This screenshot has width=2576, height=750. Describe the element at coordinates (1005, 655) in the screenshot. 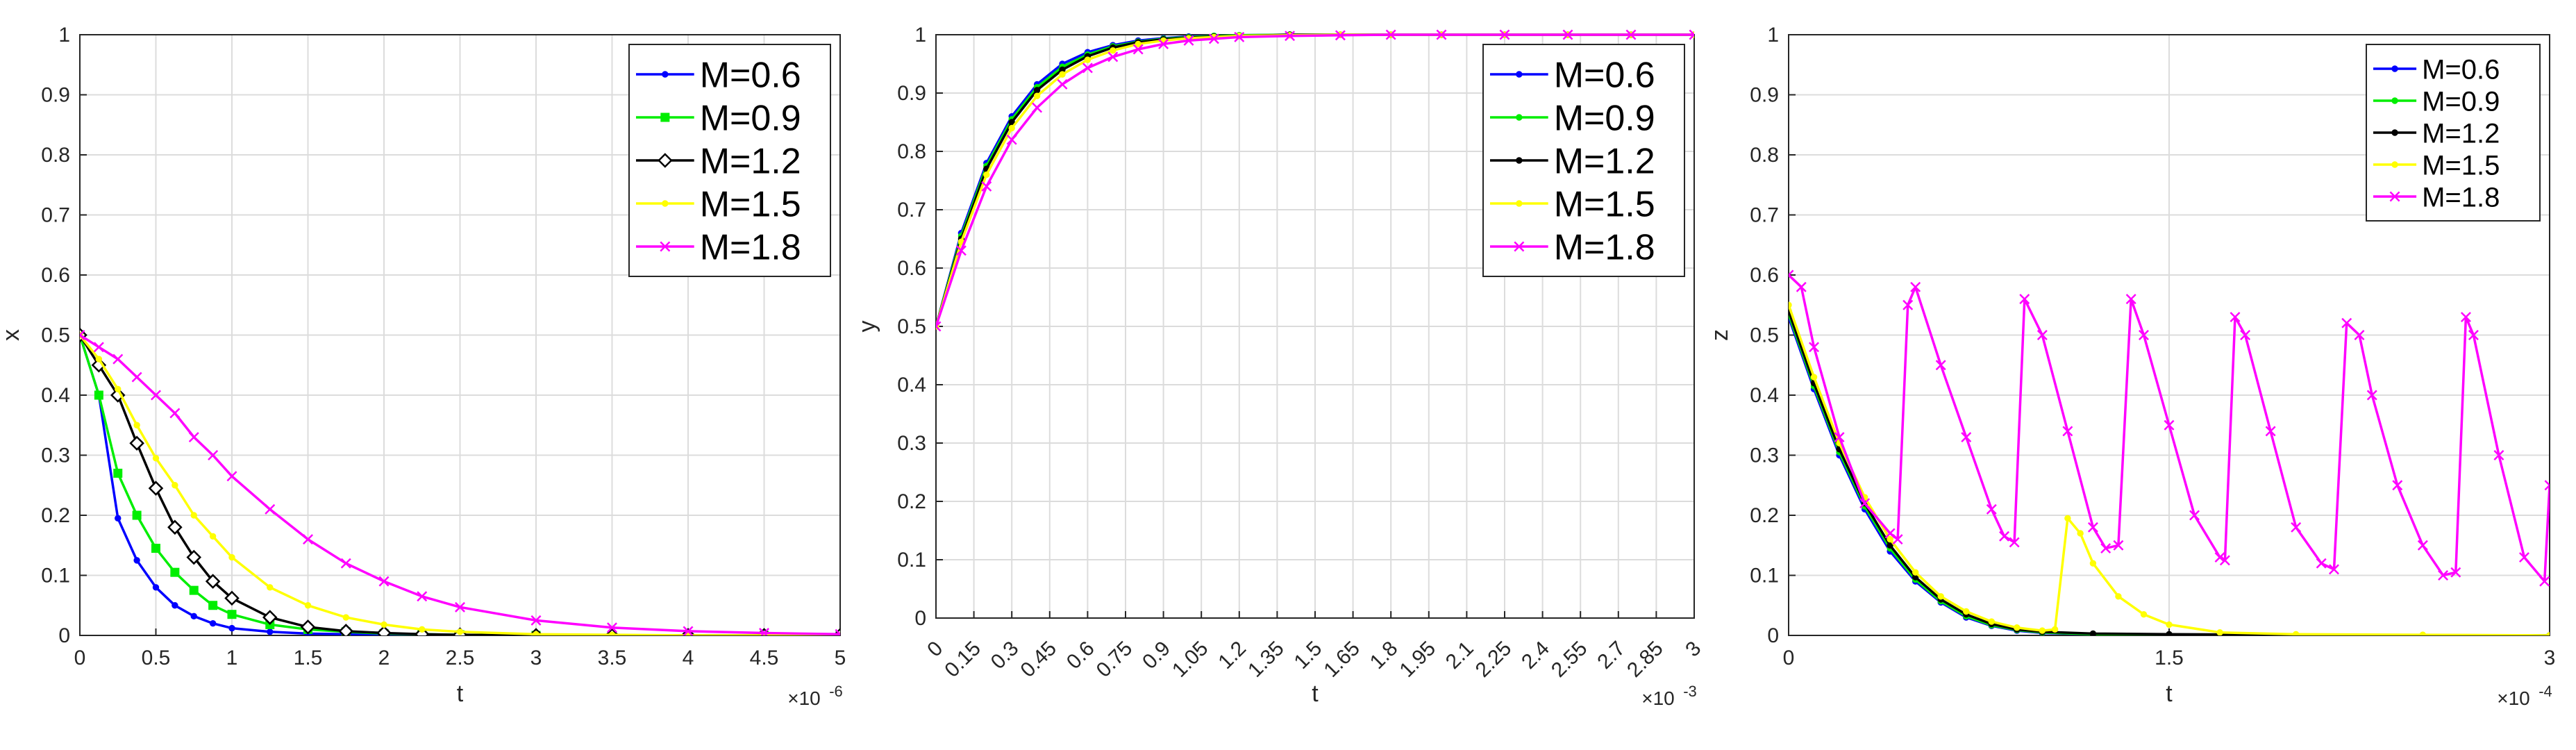

I see `x-tick-label: 0.3` at that location.